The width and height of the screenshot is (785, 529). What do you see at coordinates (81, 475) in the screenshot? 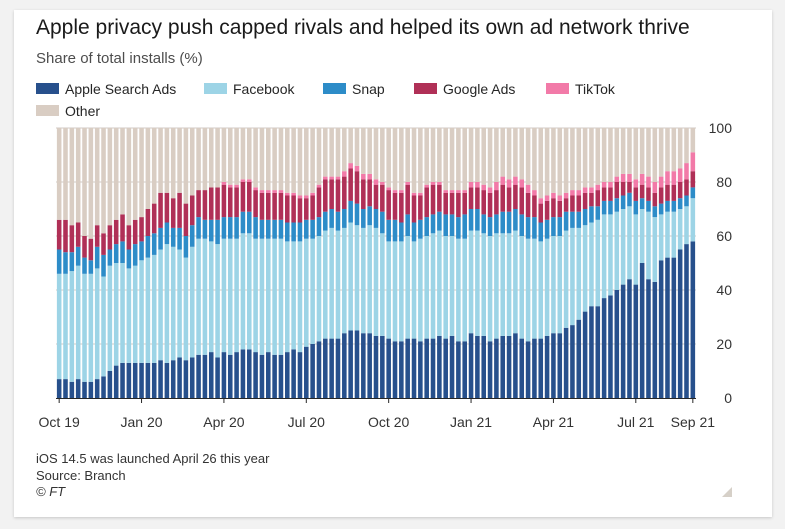
I see `source-note: Source: Branch` at bounding box center [81, 475].